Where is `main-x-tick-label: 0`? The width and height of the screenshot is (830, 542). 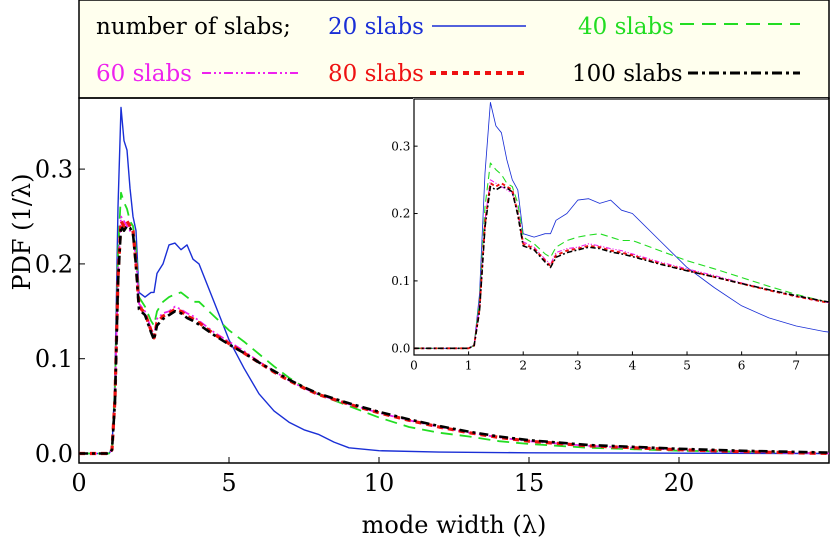
main-x-tick-label: 0 is located at coordinates (78, 483).